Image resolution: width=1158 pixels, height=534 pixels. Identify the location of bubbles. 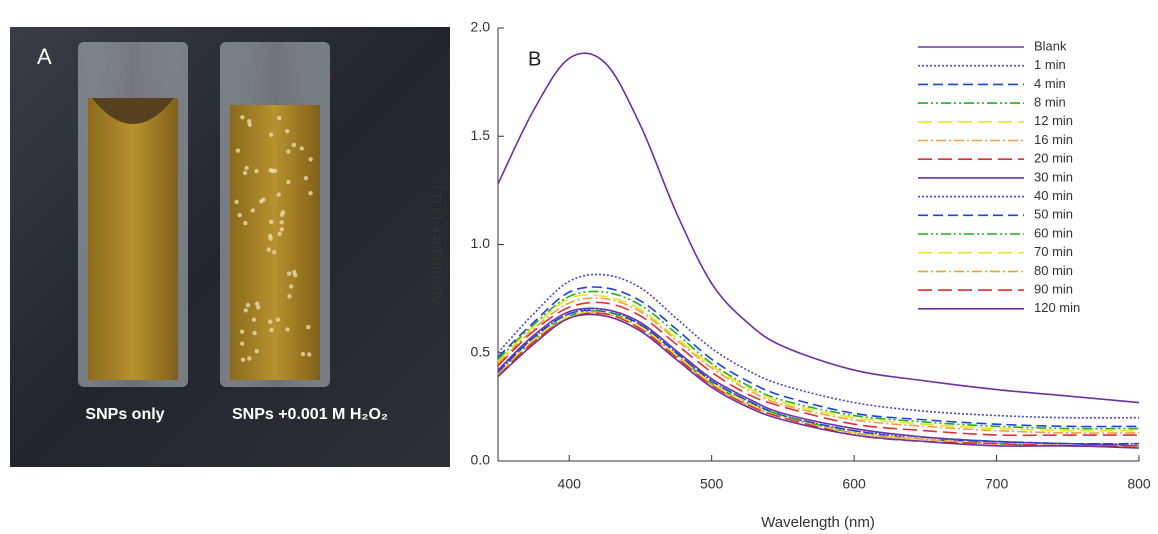
(273, 238).